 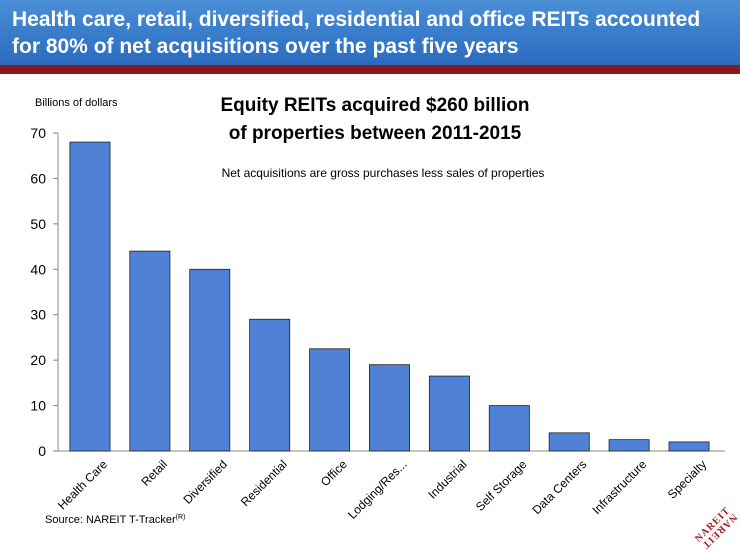 I want to click on y-tick-label: 0, so click(x=42, y=451).